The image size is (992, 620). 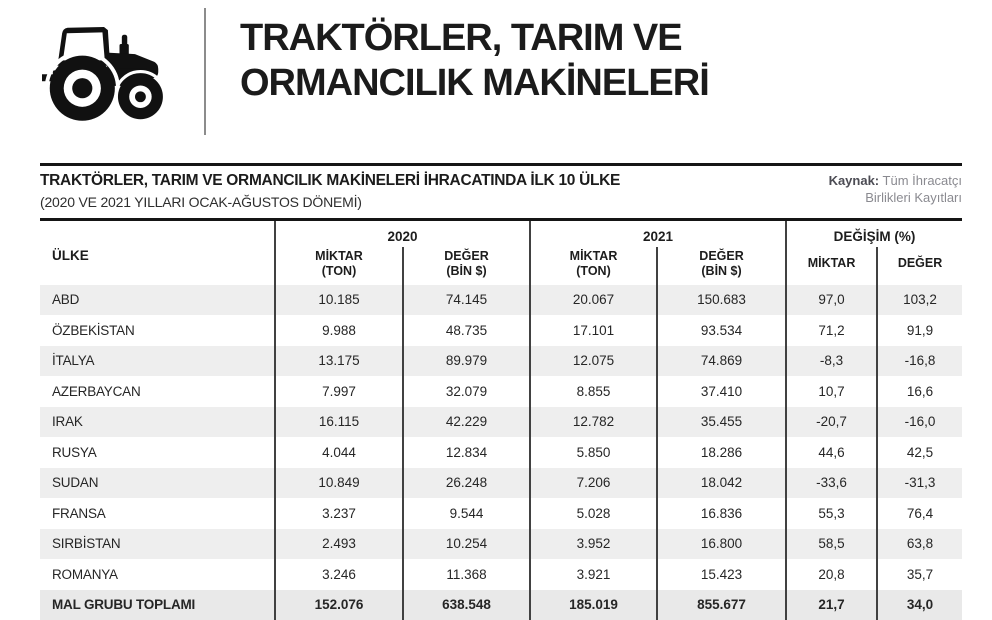 I want to click on page-title-line1: TRAKTÖRLER, TARIM VE, so click(x=461, y=38).